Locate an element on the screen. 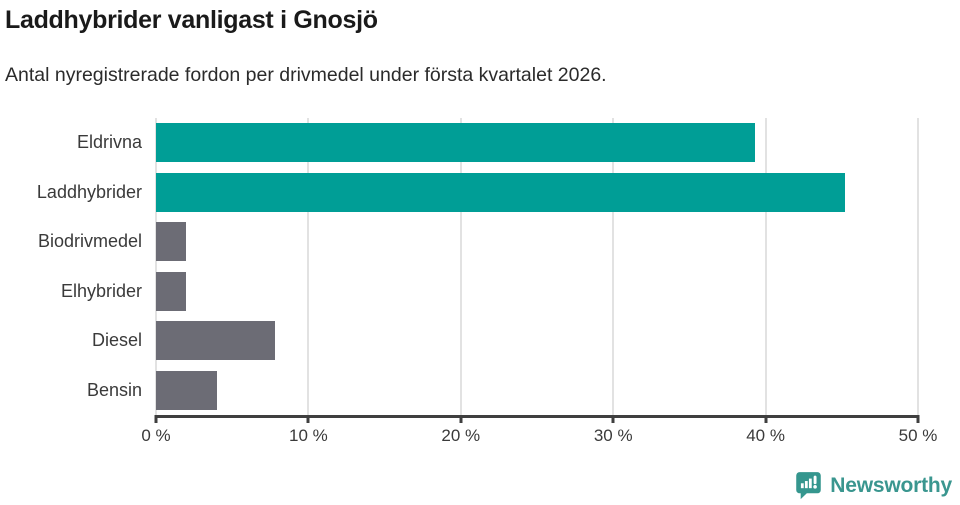 Image resolution: width=960 pixels, height=505 pixels. bar-laddhybrider is located at coordinates (500, 192).